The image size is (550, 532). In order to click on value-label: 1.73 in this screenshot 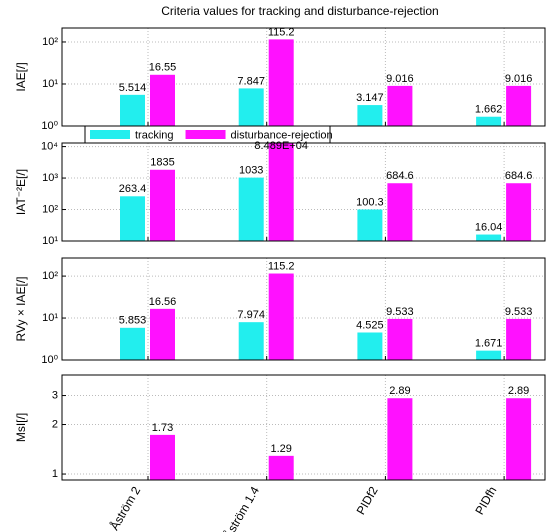, I will do `click(162, 428)`.